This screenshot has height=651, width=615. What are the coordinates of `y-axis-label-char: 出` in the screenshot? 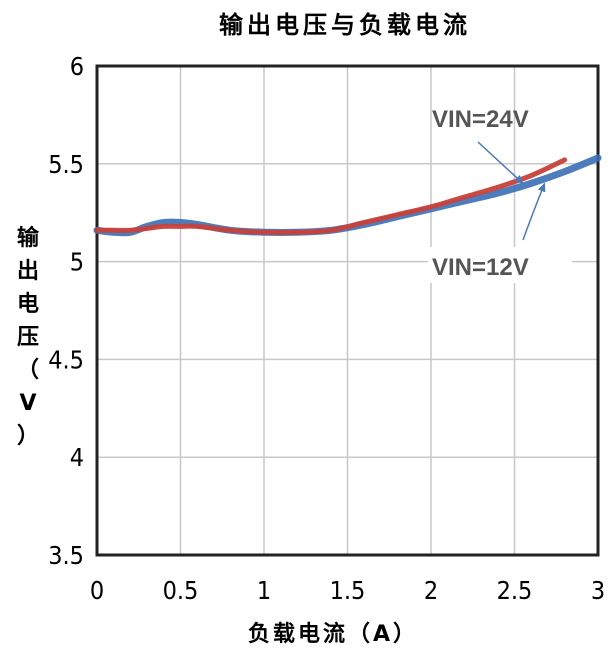 It's located at (28, 271).